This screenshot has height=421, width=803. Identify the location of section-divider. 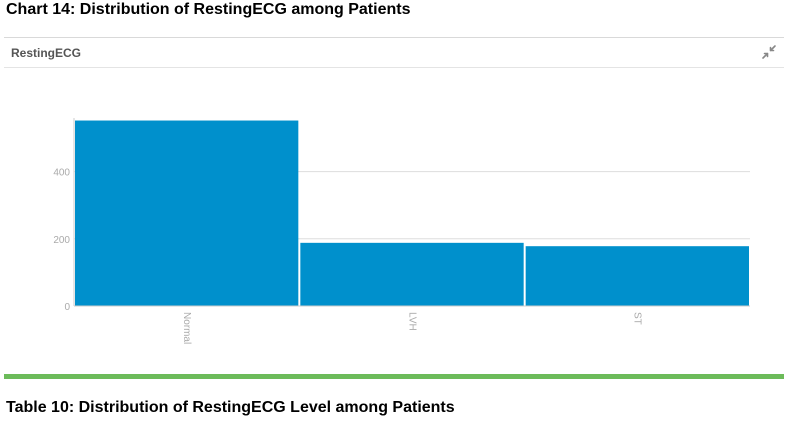
(394, 376).